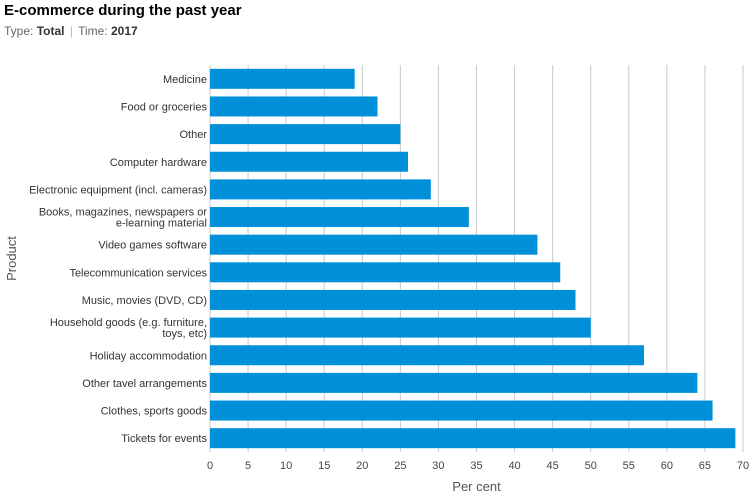 The image size is (750, 500). What do you see at coordinates (128, 323) in the screenshot?
I see `category-label: Household goods (e.g. furniture,` at bounding box center [128, 323].